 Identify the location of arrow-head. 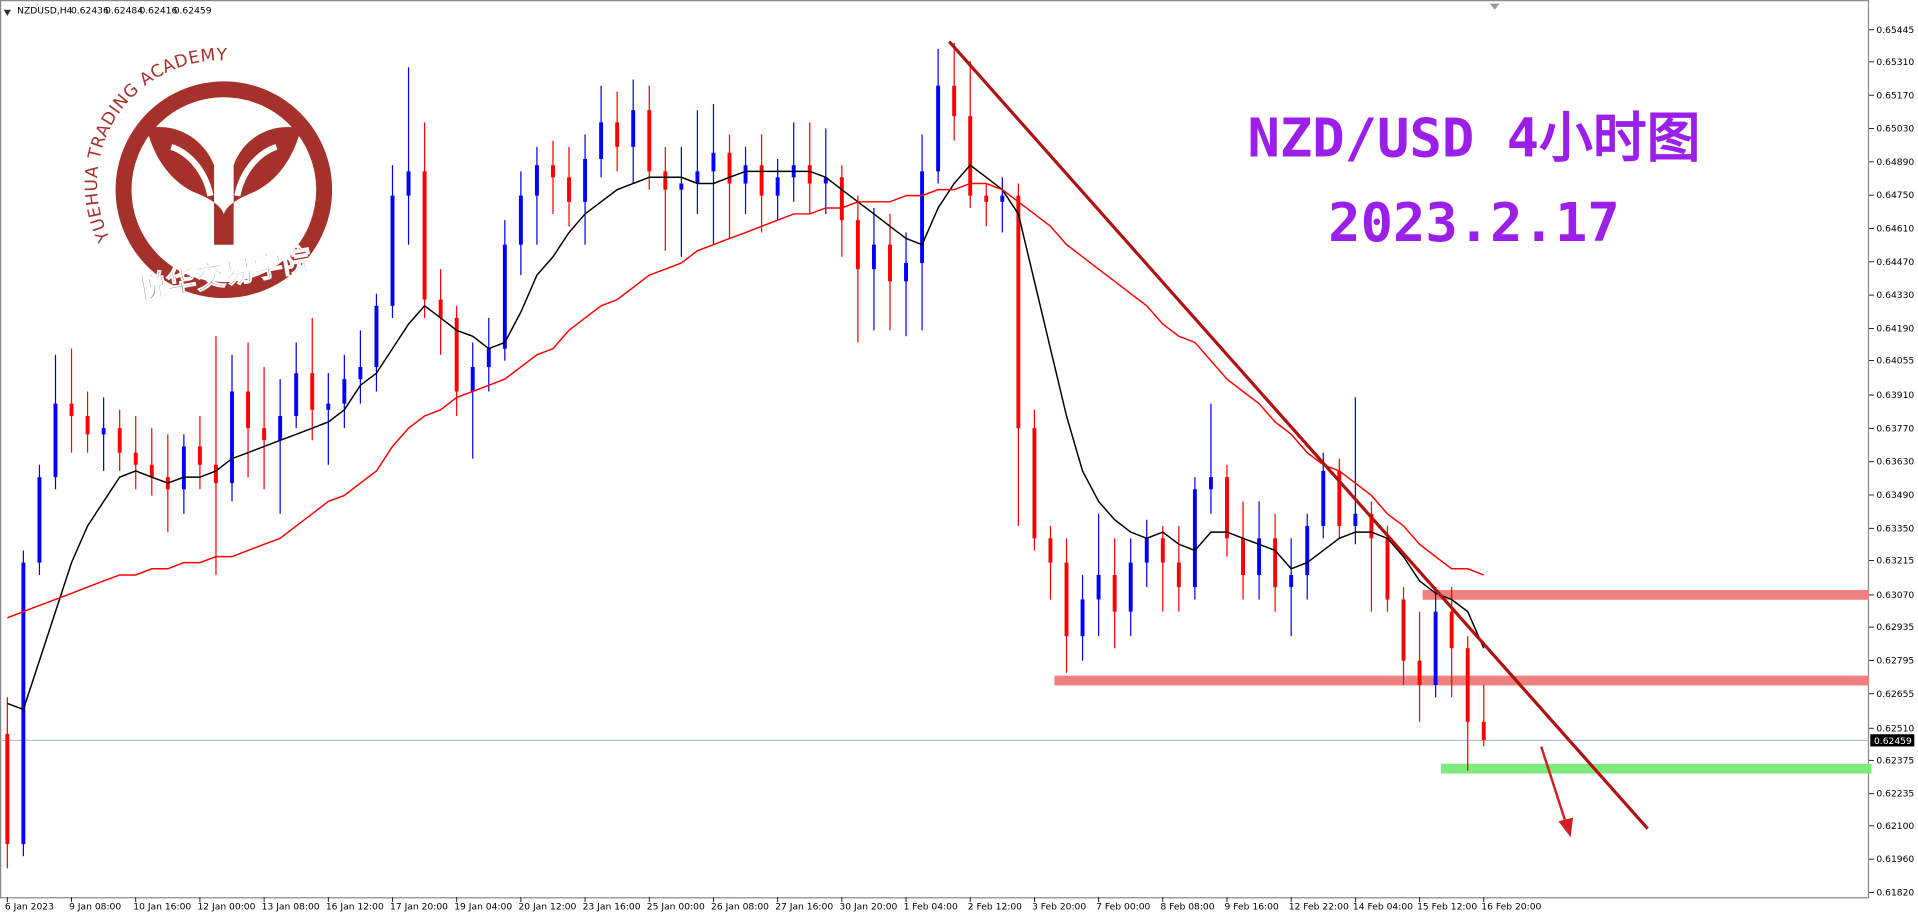
(1566, 827).